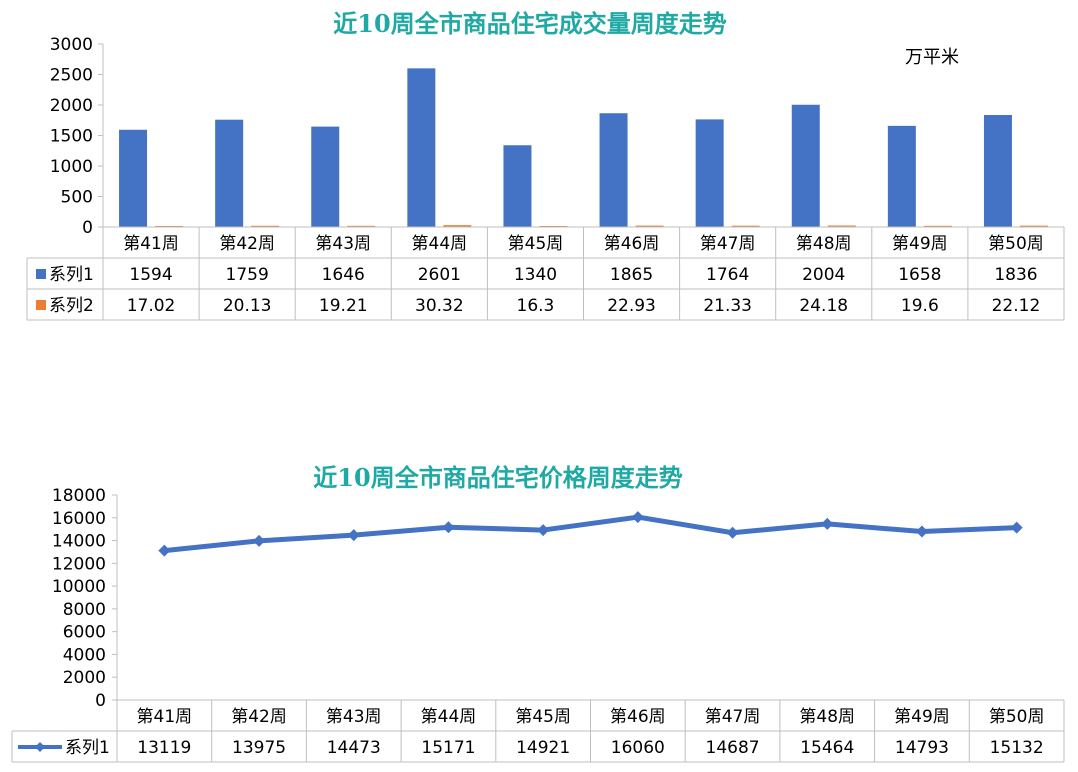 This screenshot has width=1078, height=772. I want to click on chart2-x-tick-label: 第42周, so click(259, 717).